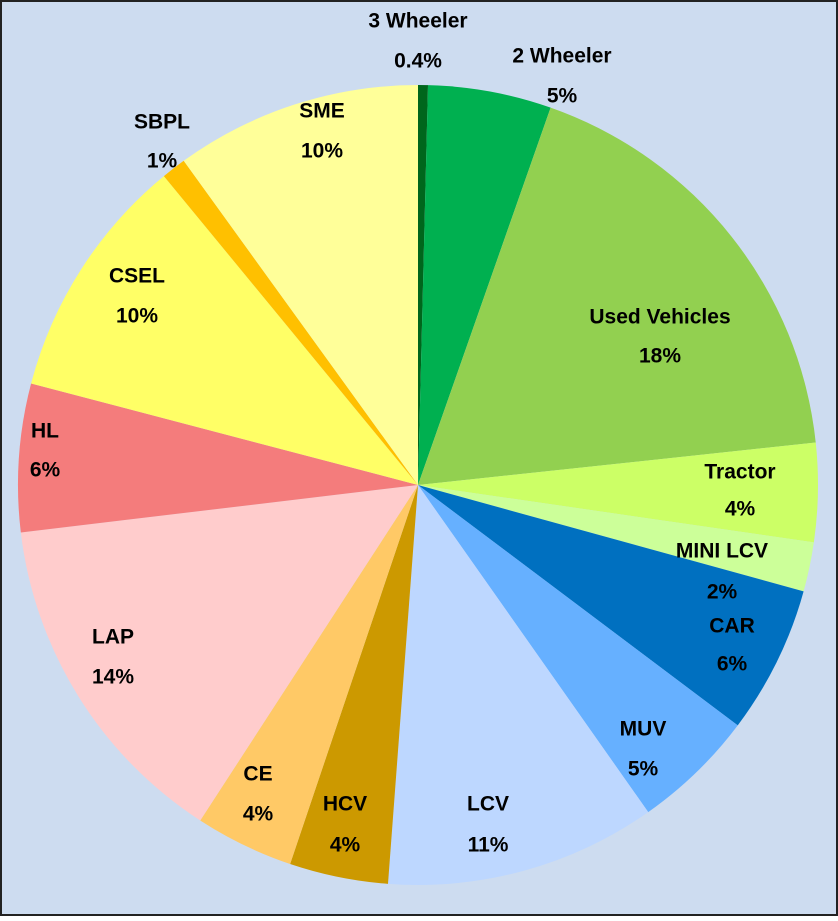 Image resolution: width=838 pixels, height=921 pixels. I want to click on slice-label: 3 Wheeler, so click(417, 21).